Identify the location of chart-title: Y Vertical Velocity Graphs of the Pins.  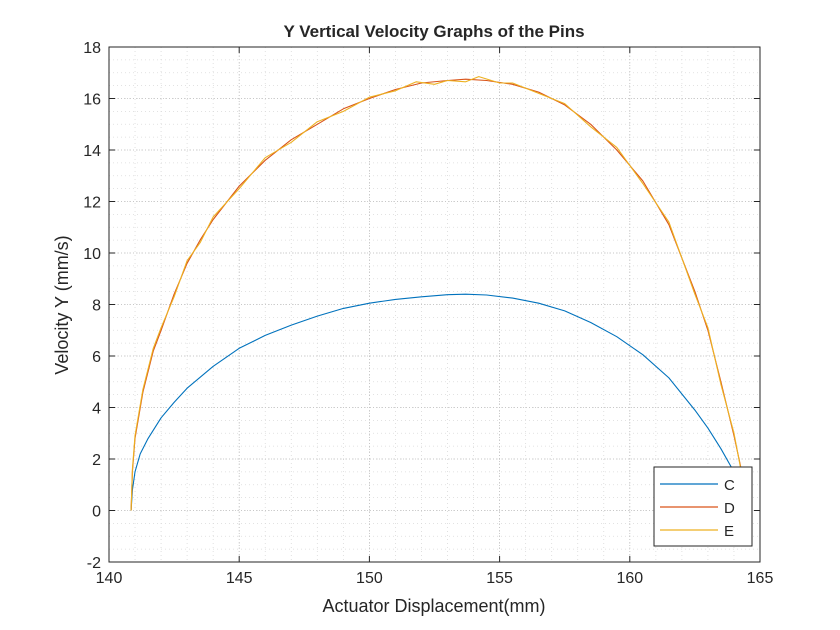
(433, 31).